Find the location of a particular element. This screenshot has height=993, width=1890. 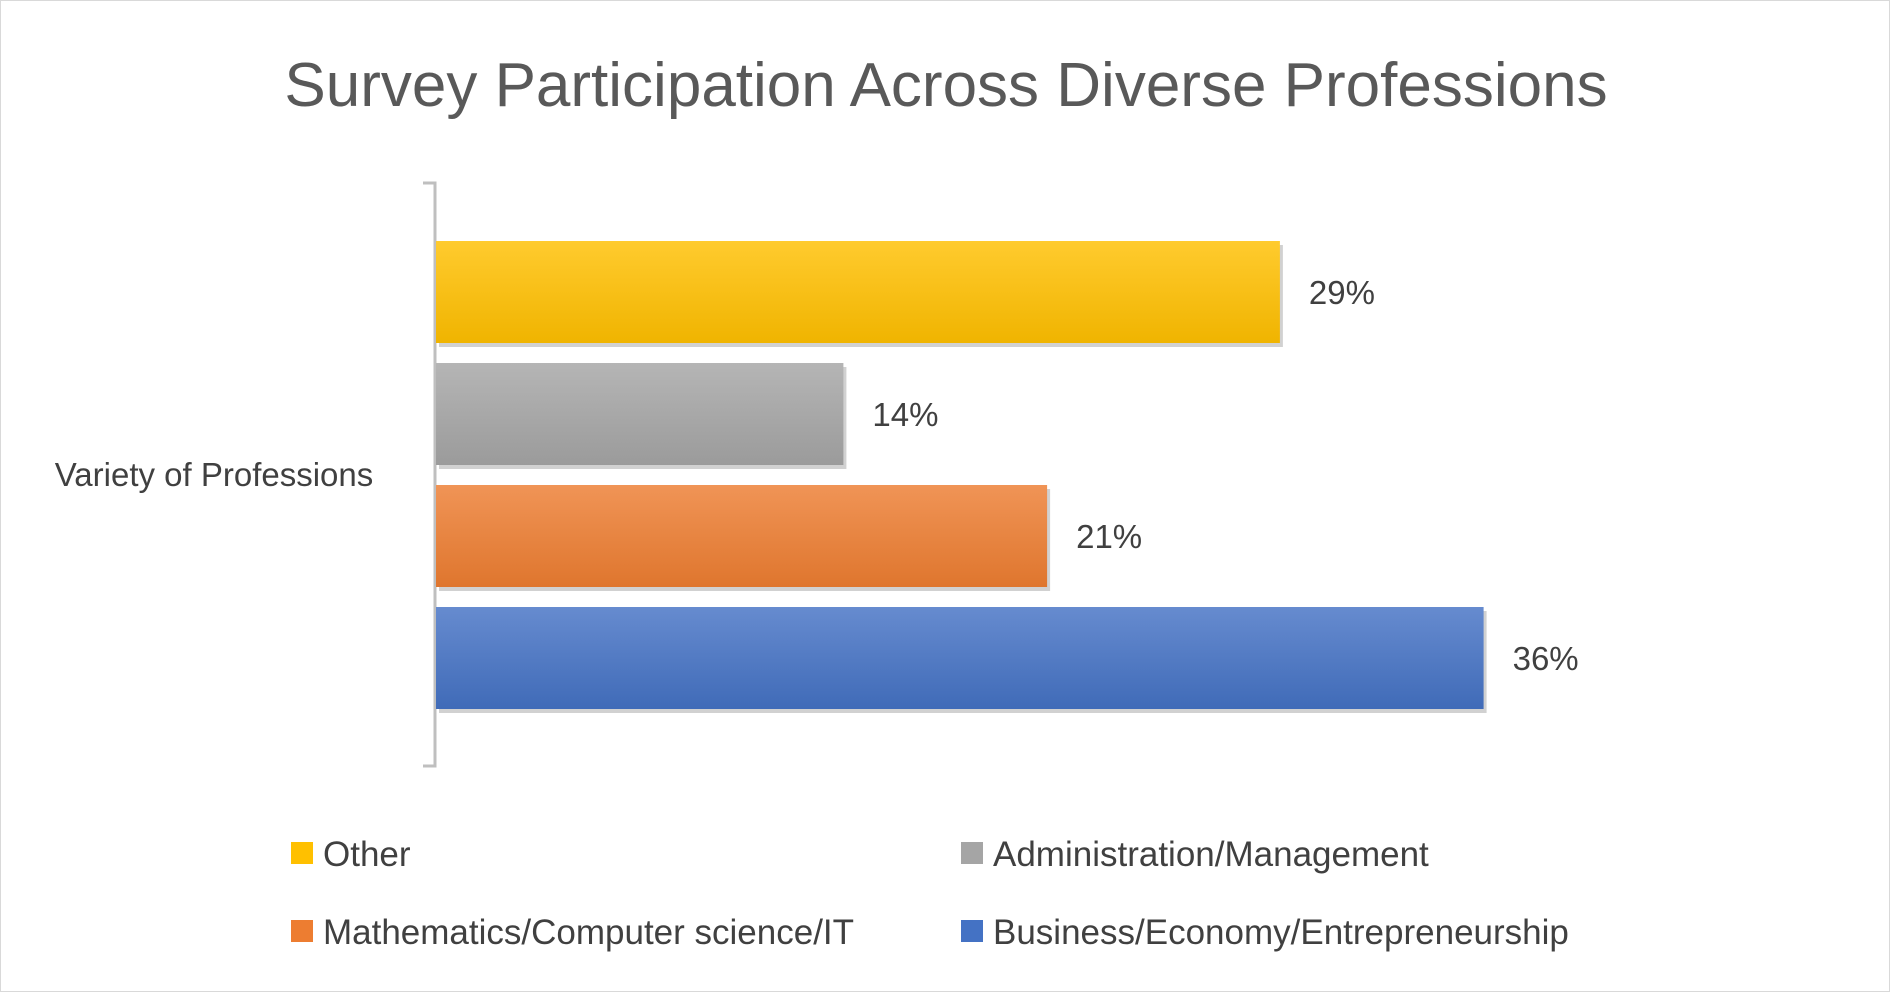

legend-label-business-economy-entrepreneurship: Business/Economy/Entrepreneurship is located at coordinates (1281, 932).